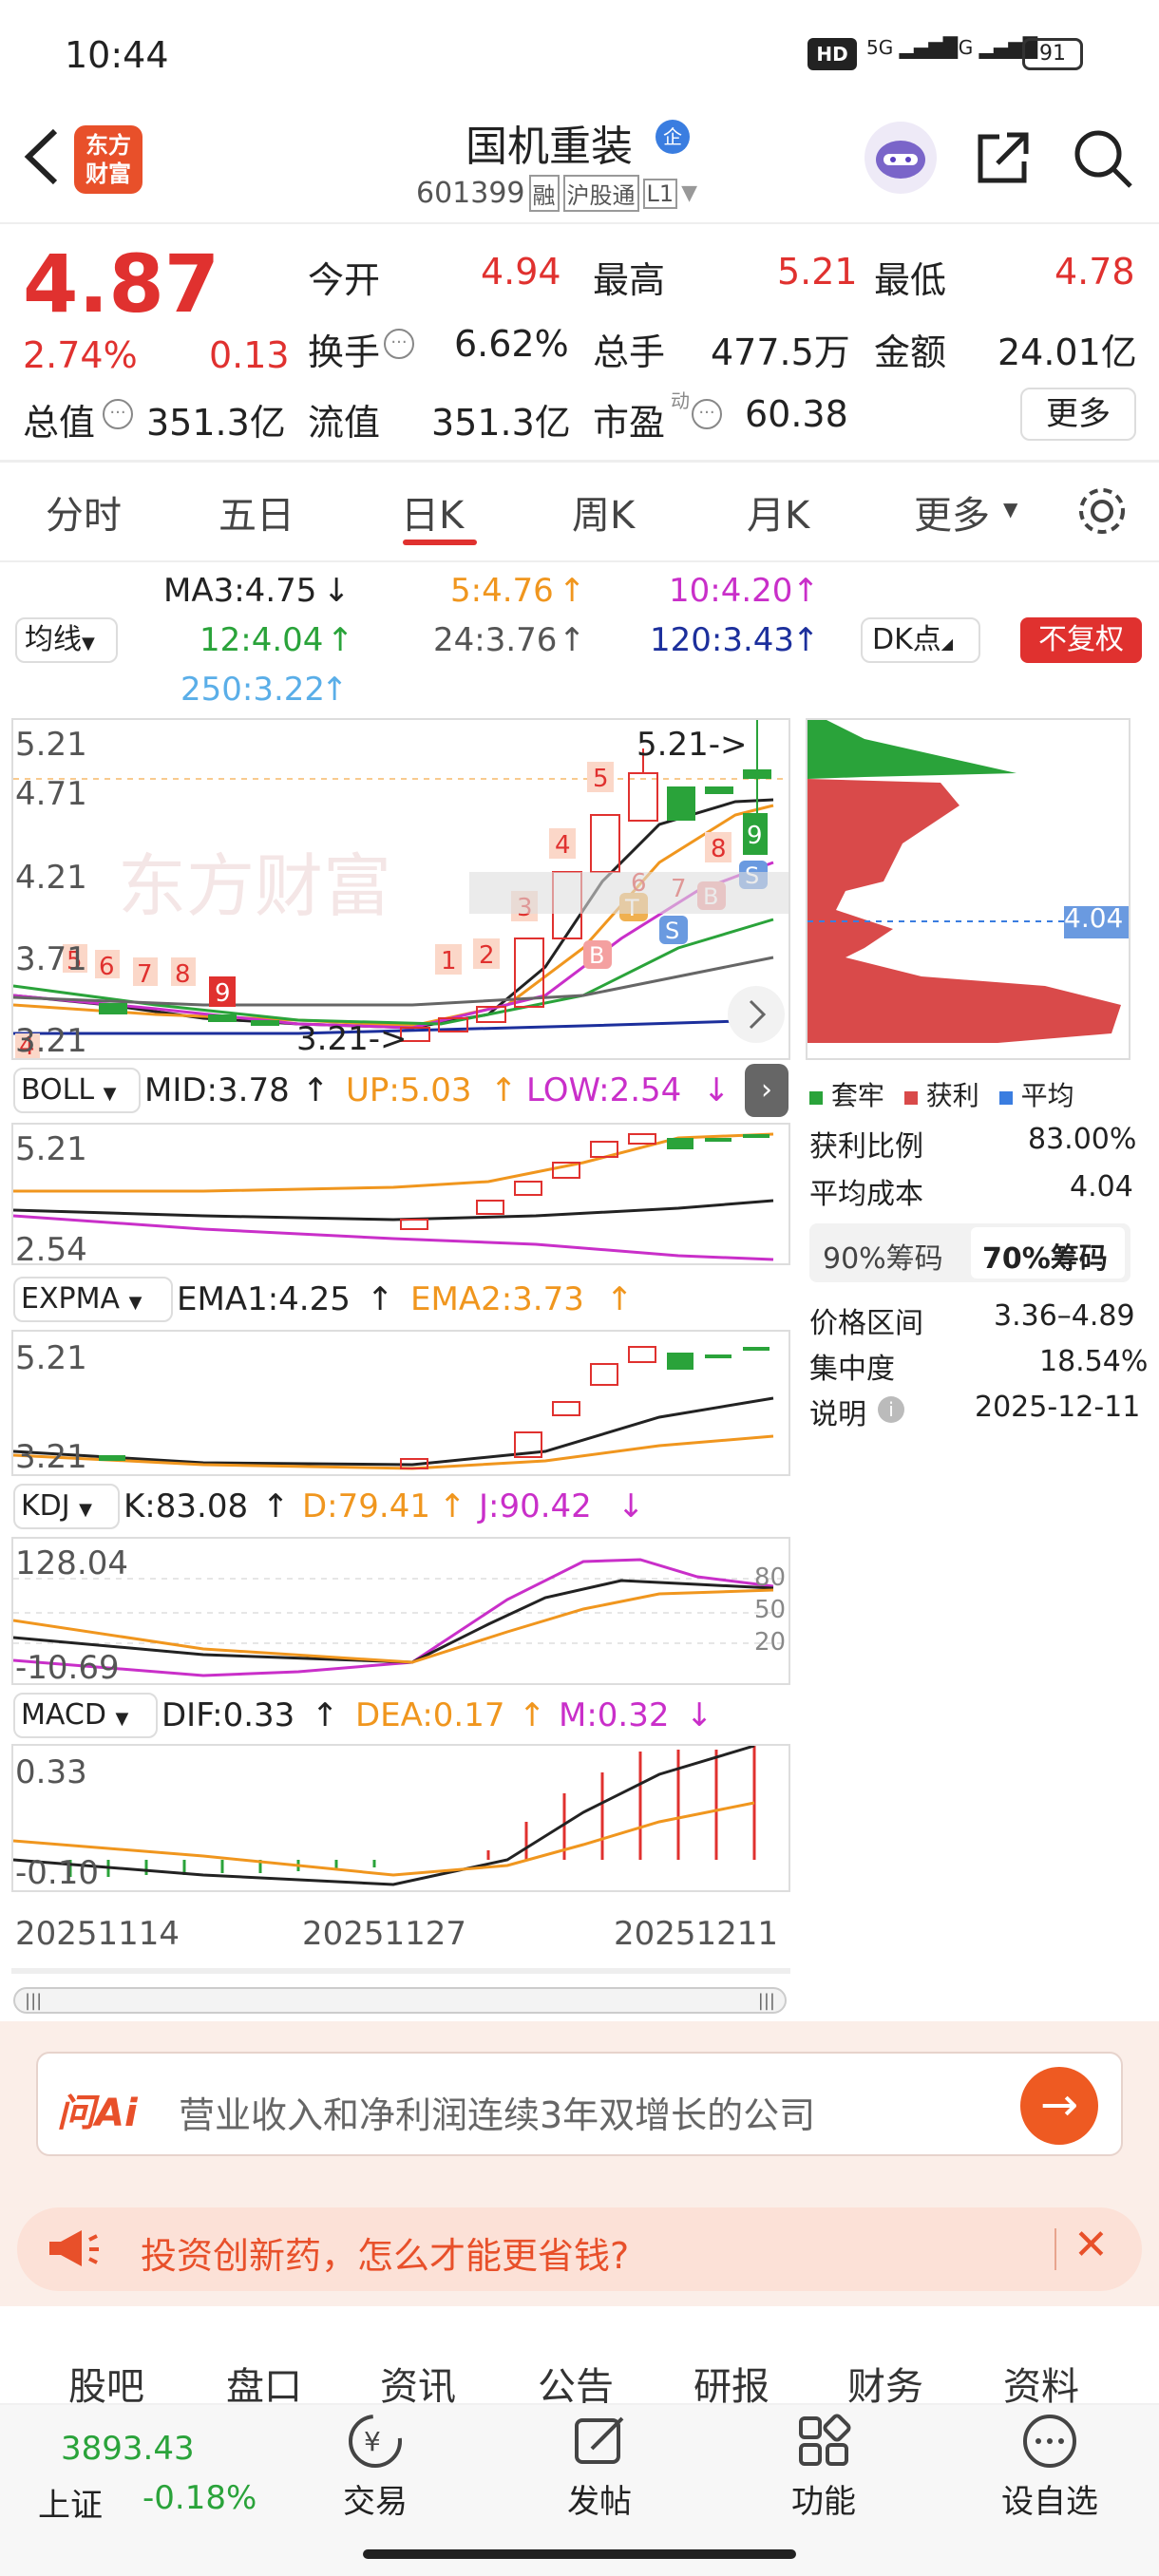  Describe the element at coordinates (128, 2449) in the screenshot. I see `index-value: 3893.43` at that location.